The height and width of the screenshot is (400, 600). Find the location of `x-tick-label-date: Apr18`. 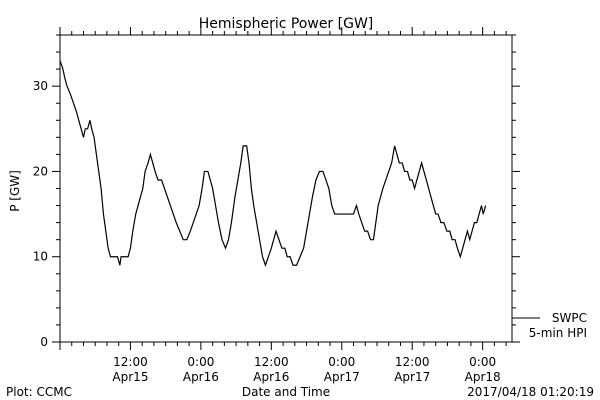

x-tick-label-date: Apr18 is located at coordinates (483, 377).